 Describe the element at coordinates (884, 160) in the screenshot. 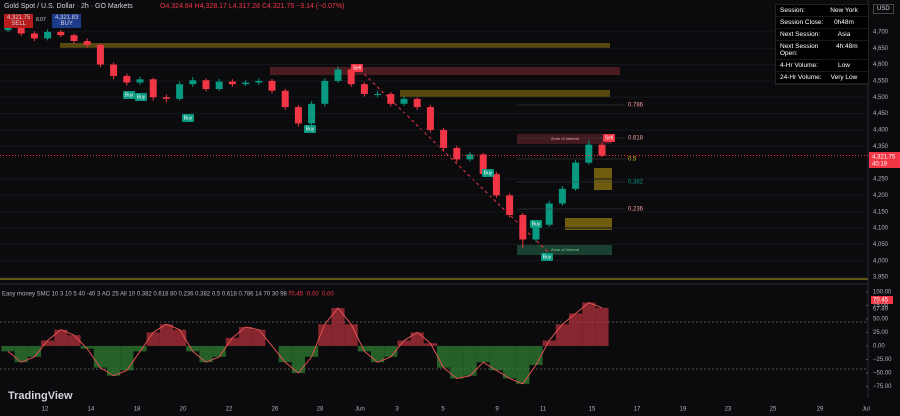

I see `price-badge` at that location.